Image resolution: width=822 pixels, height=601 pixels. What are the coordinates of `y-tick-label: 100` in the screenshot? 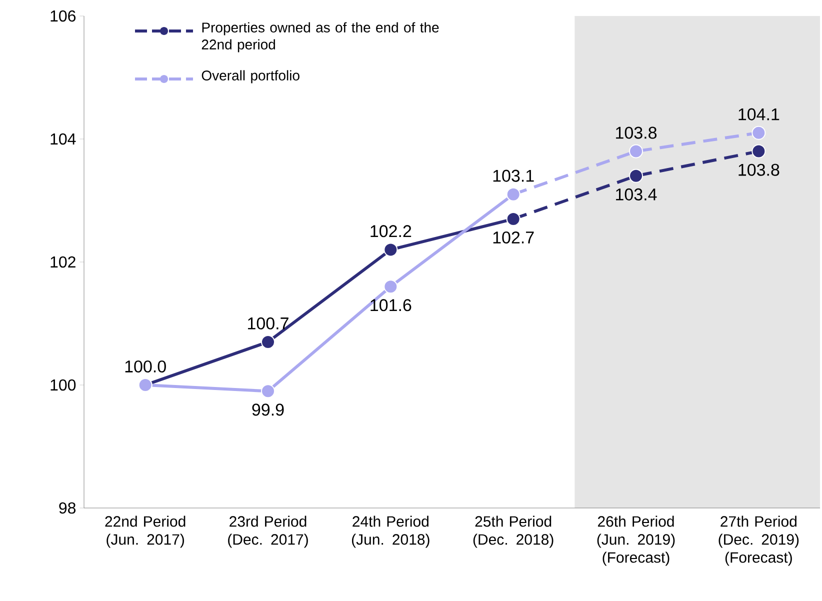 It's located at (63, 385).